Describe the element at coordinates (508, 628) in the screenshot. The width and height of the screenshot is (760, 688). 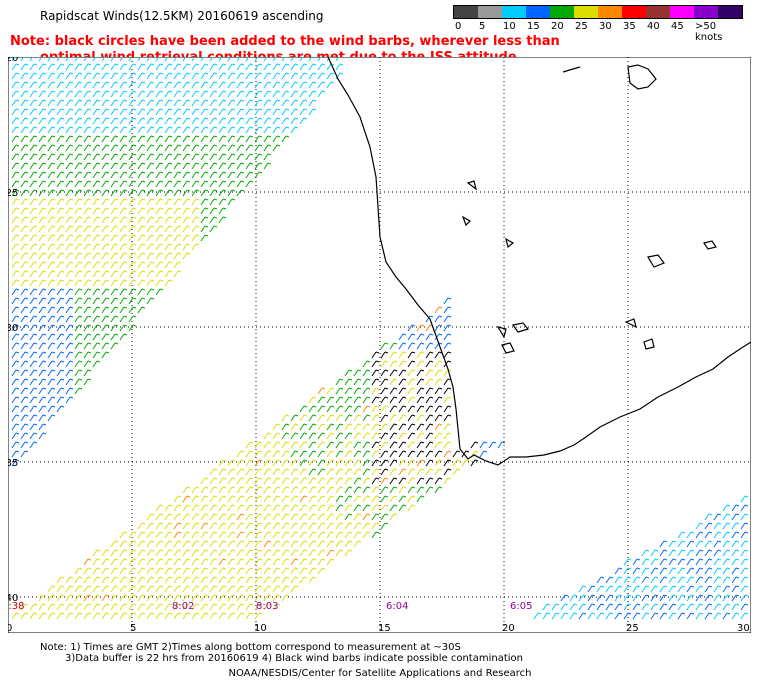
I see `longitude-label: 20` at that location.